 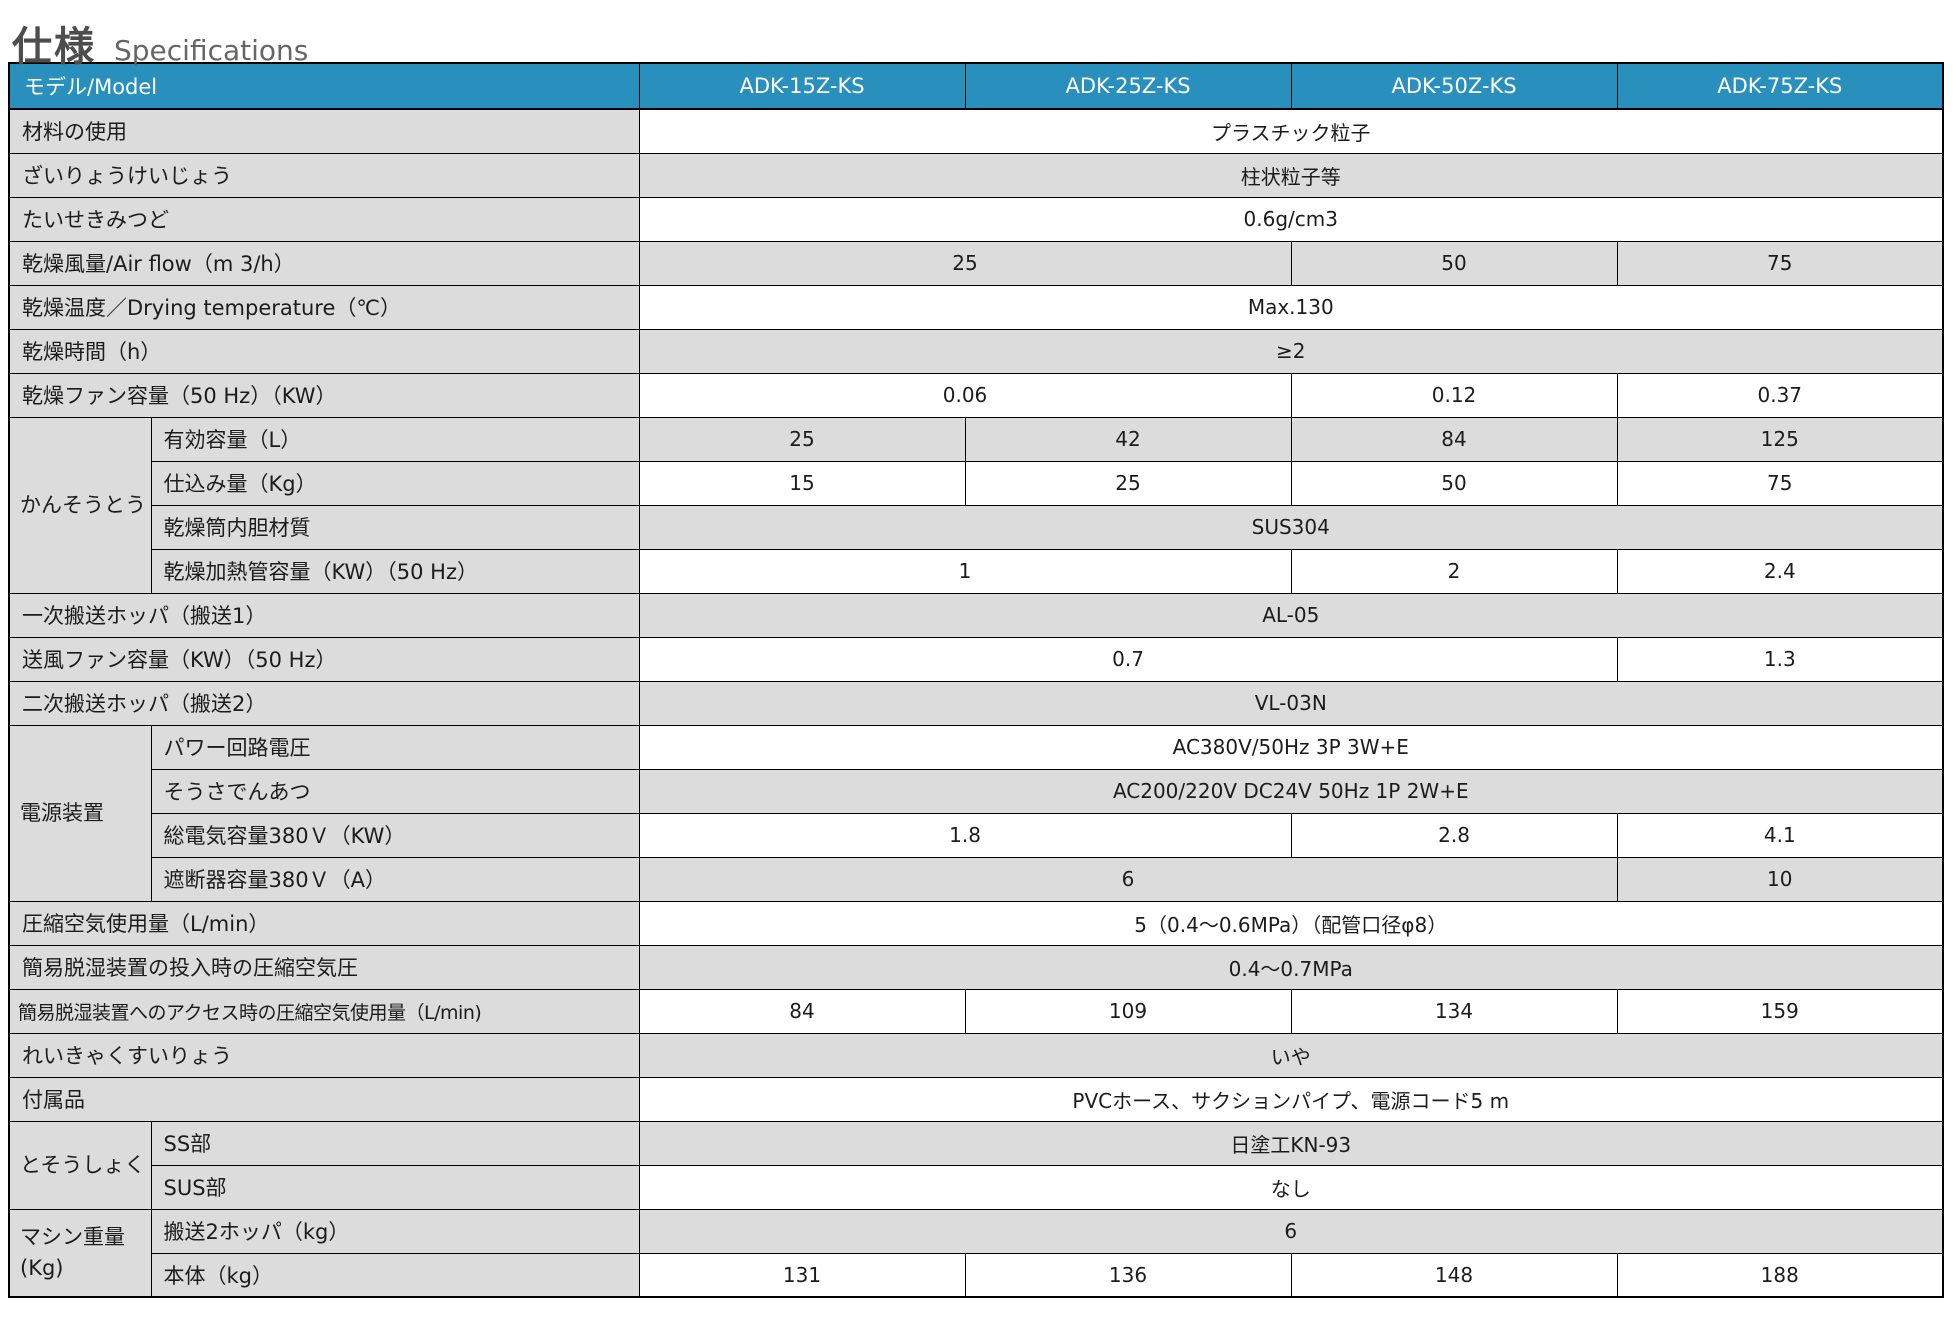 I want to click on spec-cell-r2-c1: 柱状粒子等, so click(x=1291, y=175).